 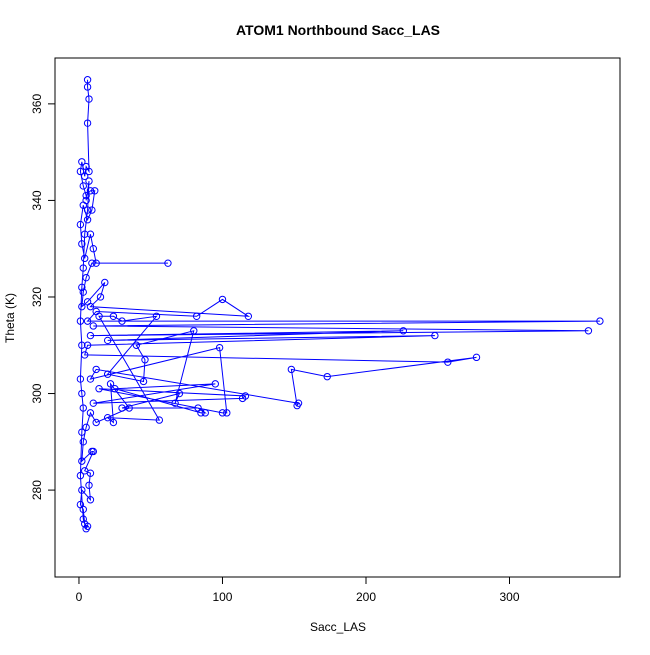 What do you see at coordinates (366, 597) in the screenshot?
I see `x-tick-label: 200` at bounding box center [366, 597].